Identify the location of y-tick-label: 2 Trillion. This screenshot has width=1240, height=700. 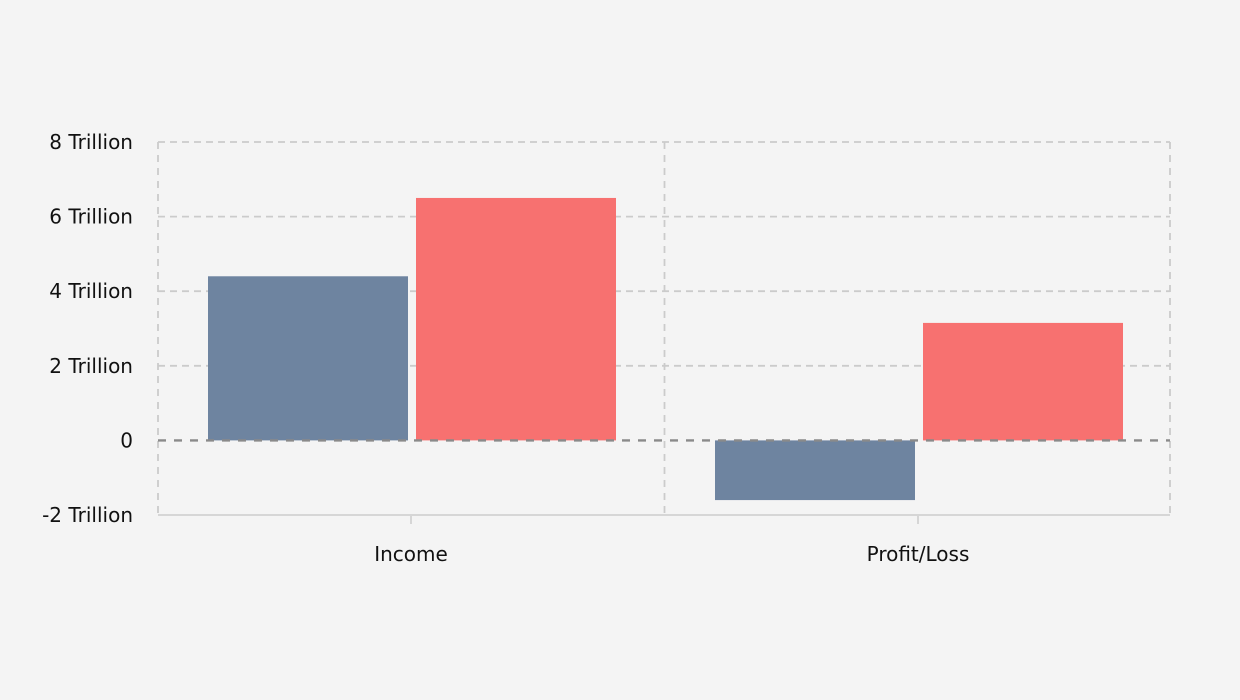
(91, 366).